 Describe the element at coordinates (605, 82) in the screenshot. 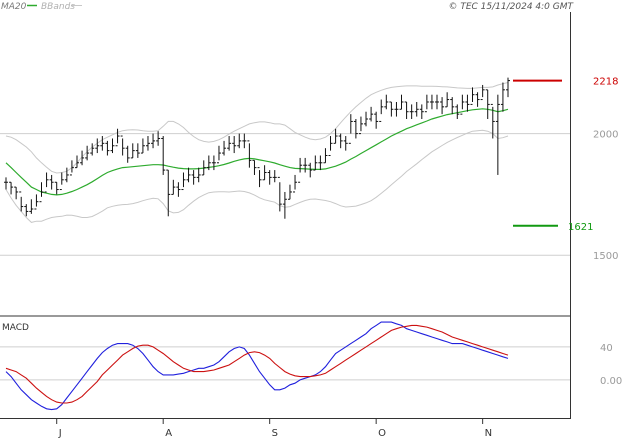

I see `resistance-label: 2218` at that location.